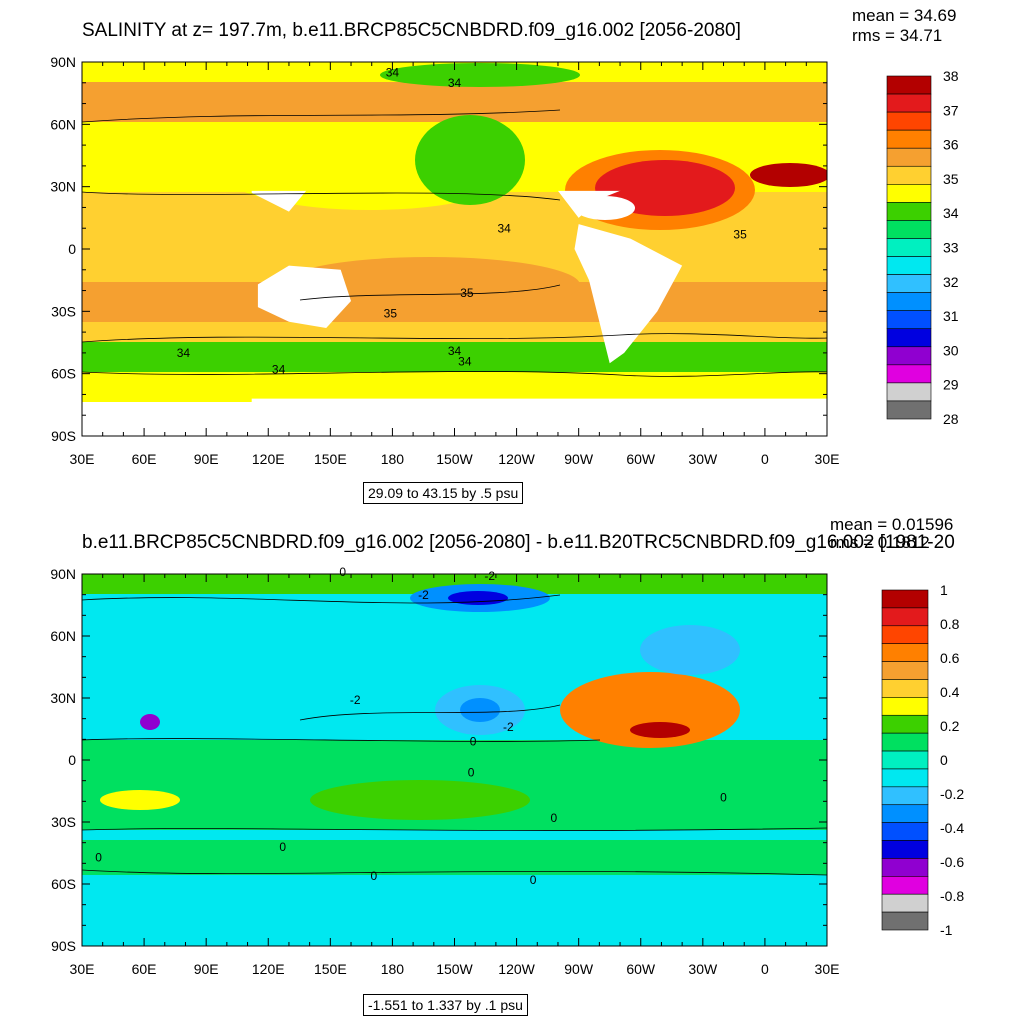  Describe the element at coordinates (516, 459) in the screenshot. I see `x-tick-label: 120W` at that location.